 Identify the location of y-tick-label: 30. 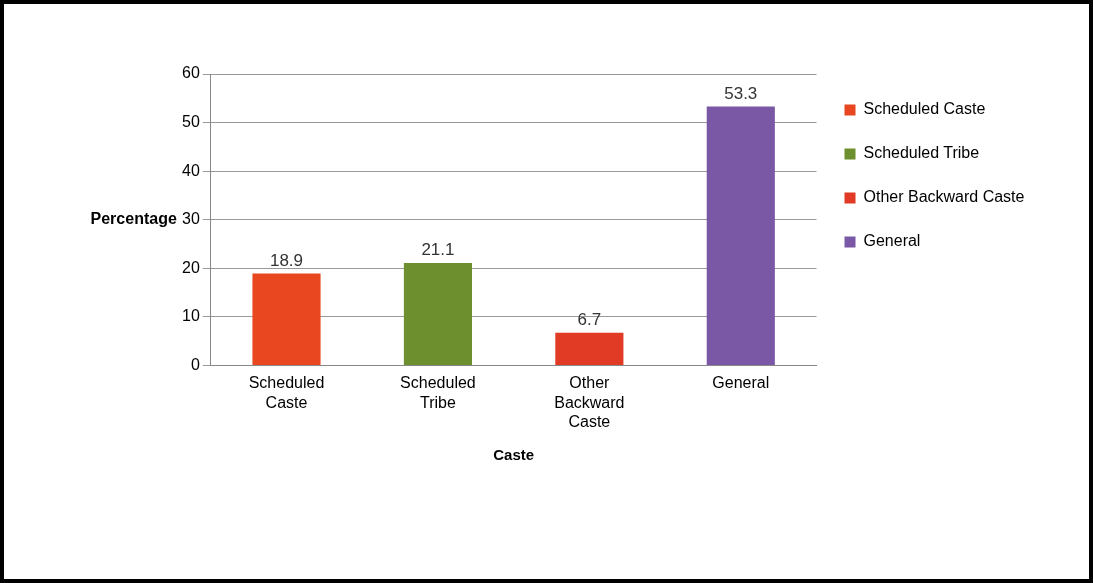
(191, 219).